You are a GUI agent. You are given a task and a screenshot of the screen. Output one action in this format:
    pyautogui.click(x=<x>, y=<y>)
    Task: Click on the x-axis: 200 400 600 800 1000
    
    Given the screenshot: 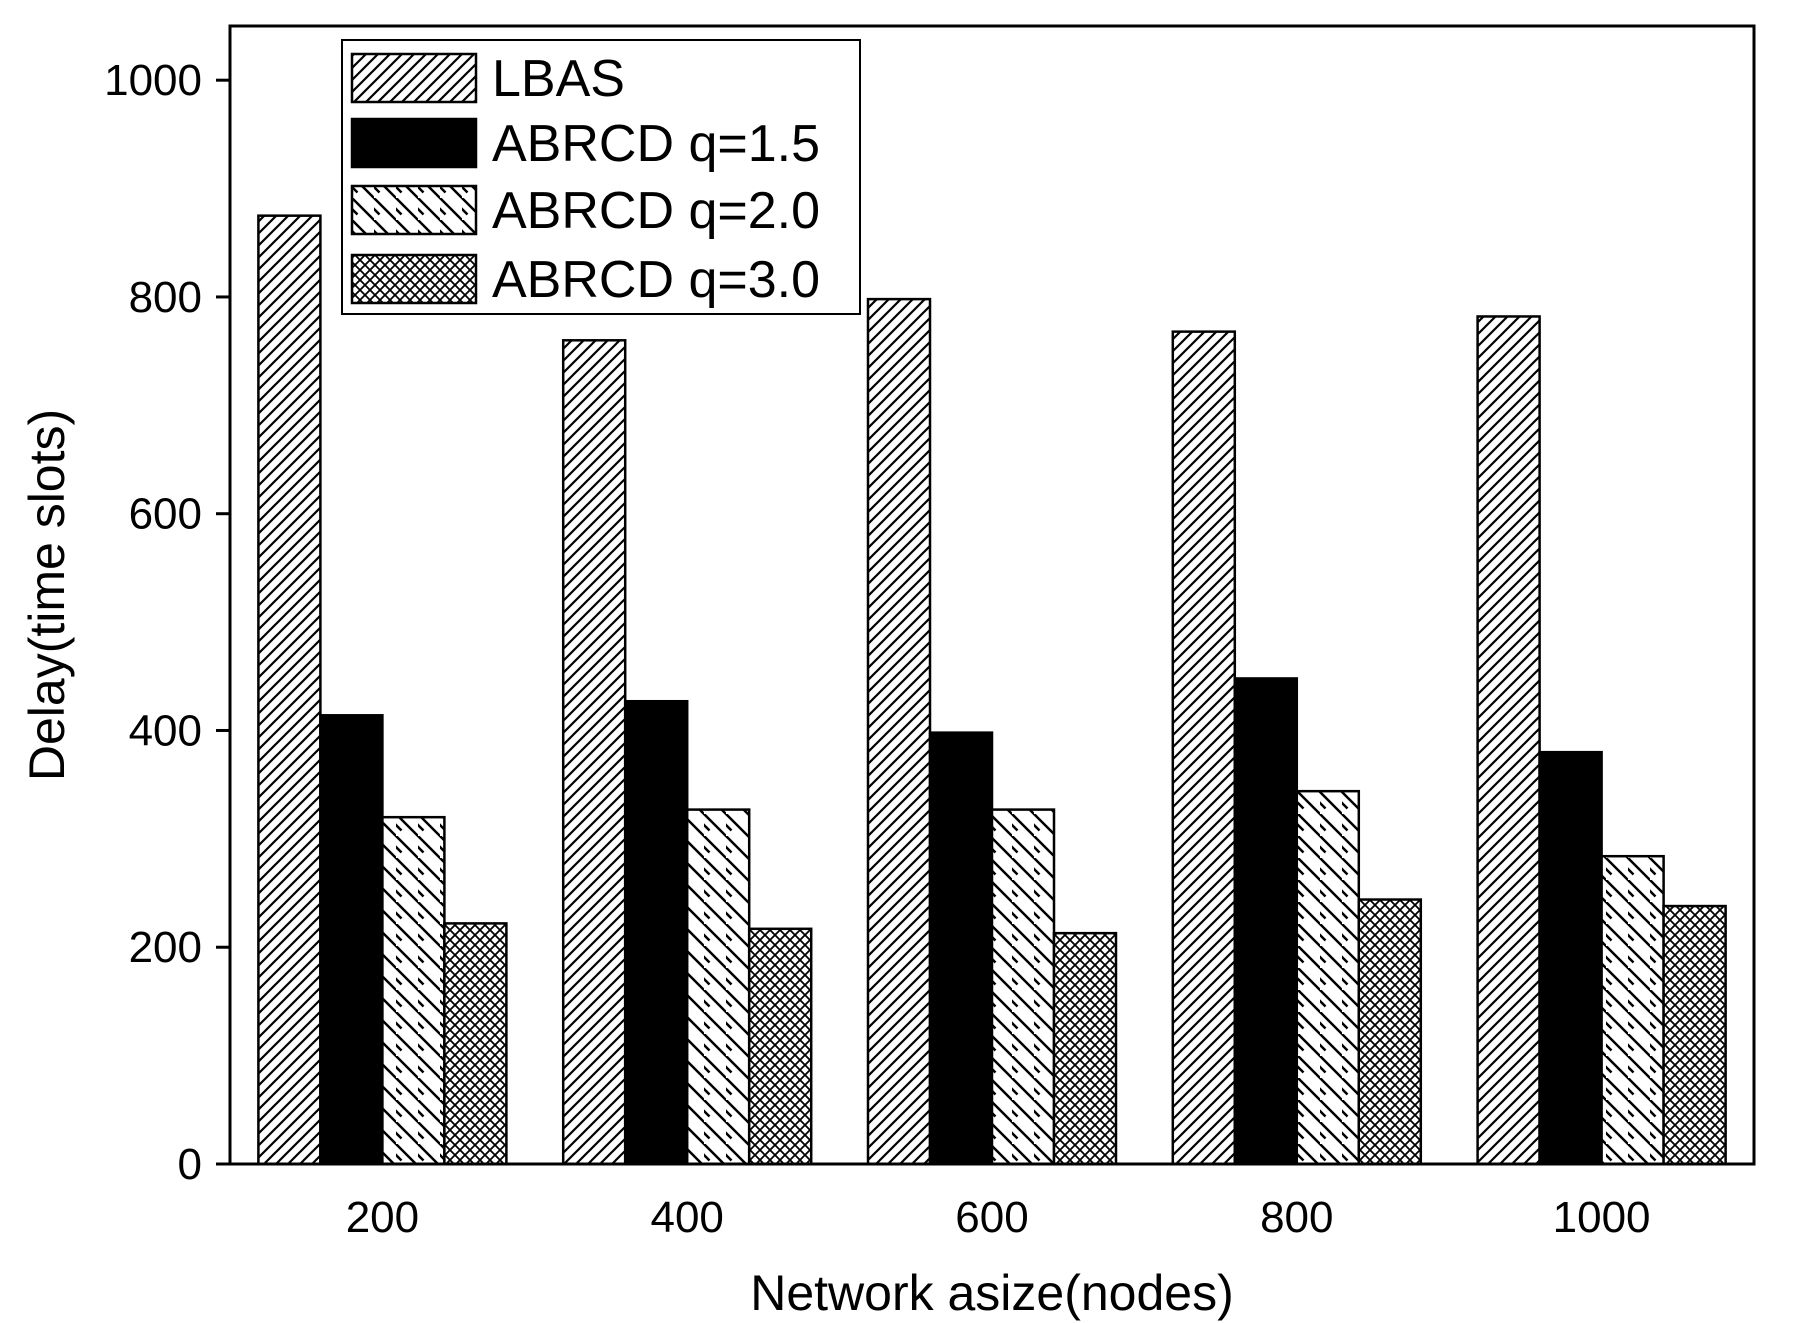 What is the action you would take?
    pyautogui.click(x=998, y=1217)
    